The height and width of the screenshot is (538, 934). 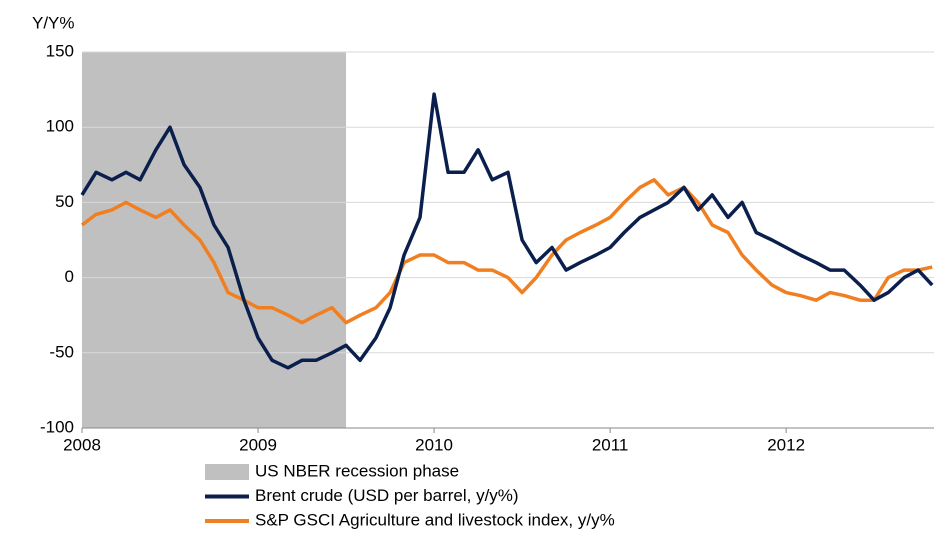 I want to click on x-tick-label: 2010, so click(x=434, y=444).